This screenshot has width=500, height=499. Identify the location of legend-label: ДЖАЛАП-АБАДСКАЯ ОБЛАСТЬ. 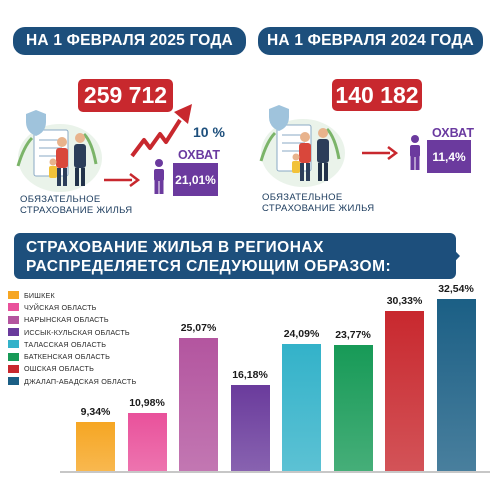
(80, 381).